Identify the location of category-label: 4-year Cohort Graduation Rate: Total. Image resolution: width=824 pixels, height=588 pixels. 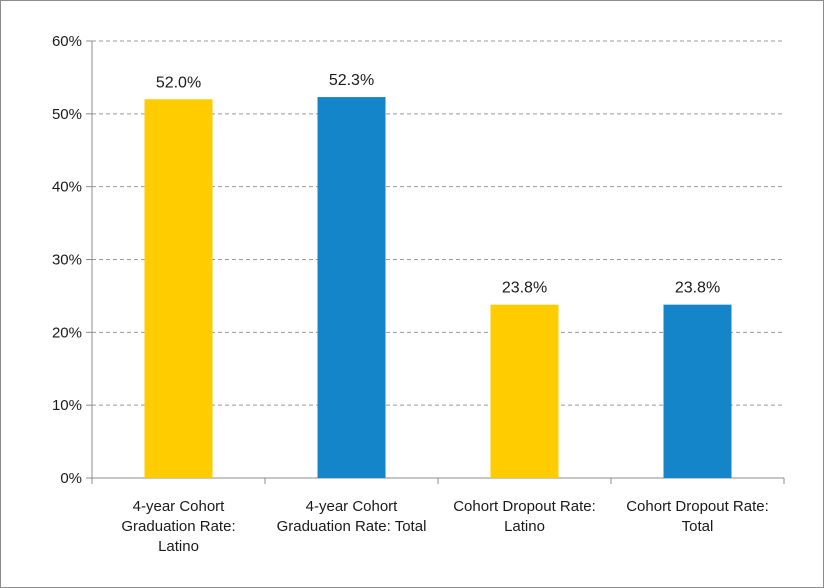
(352, 516).